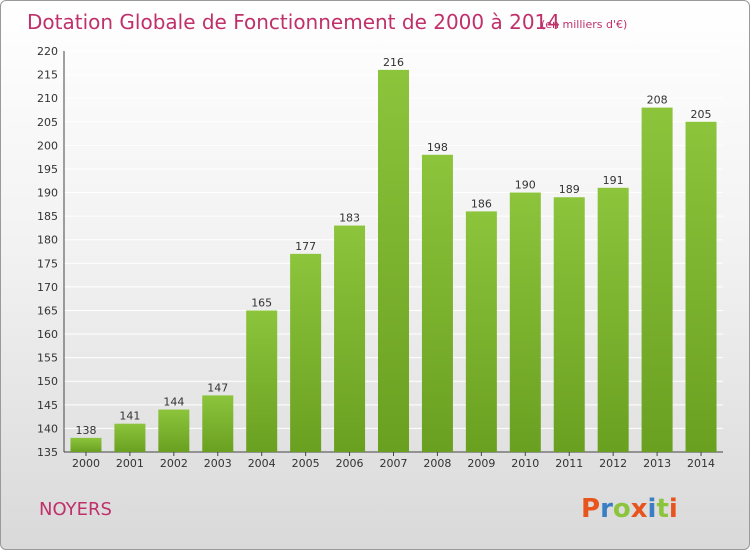 The height and width of the screenshot is (550, 750). I want to click on x-tick-label: 2006, so click(350, 463).